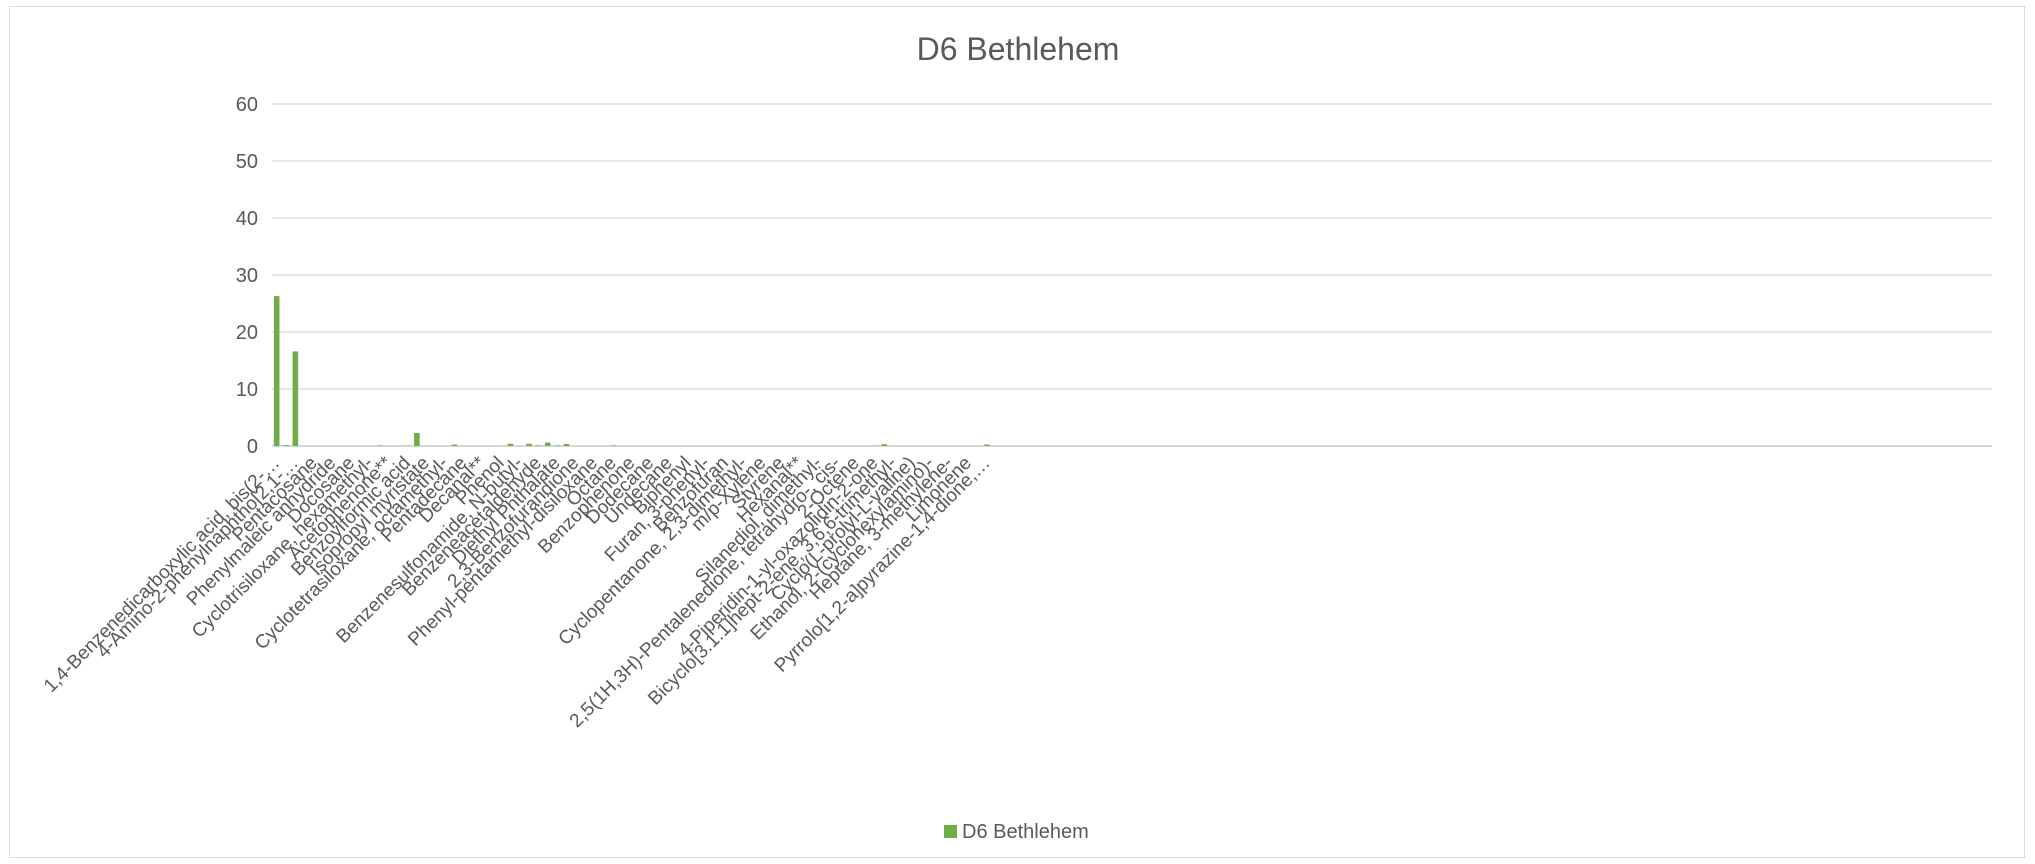 This screenshot has height=864, width=2035. What do you see at coordinates (247, 219) in the screenshot?
I see `y-tick-label: 40` at bounding box center [247, 219].